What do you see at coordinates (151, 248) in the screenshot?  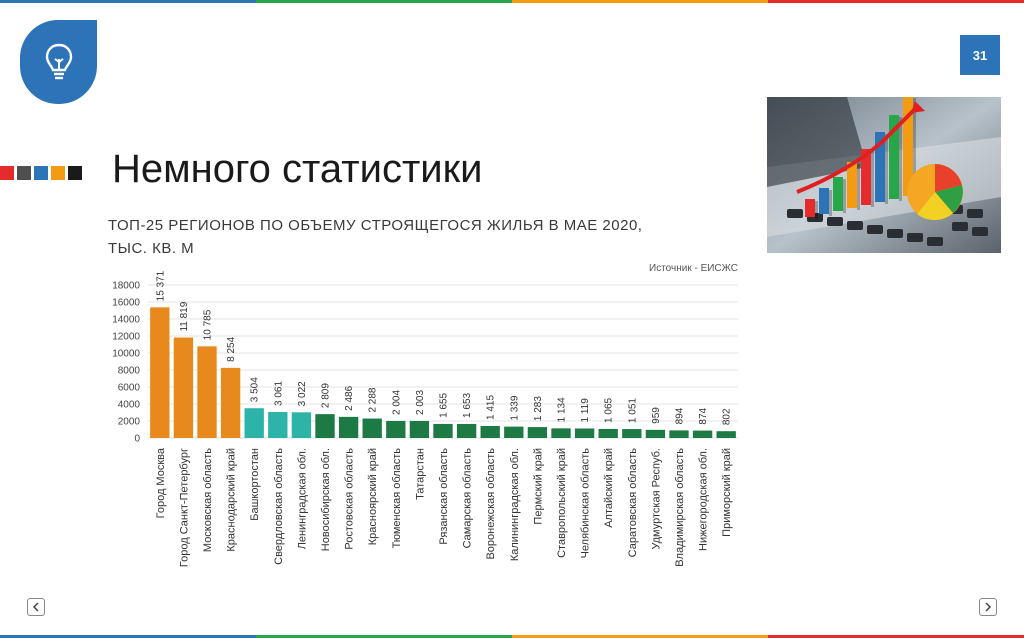 I see `chart-title-line-2: ТЫС. КВ. М` at bounding box center [151, 248].